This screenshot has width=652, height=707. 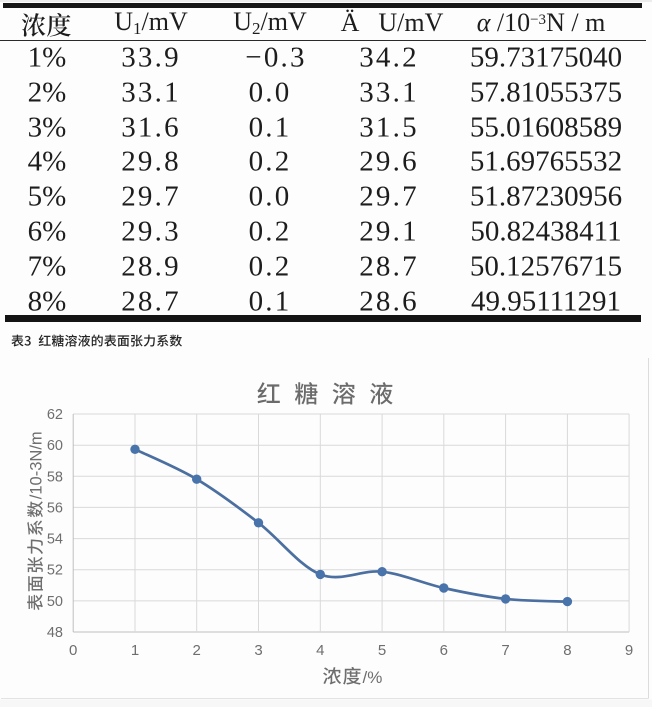 What do you see at coordinates (55, 415) in the screenshot?
I see `svg-text: 62` at bounding box center [55, 415].